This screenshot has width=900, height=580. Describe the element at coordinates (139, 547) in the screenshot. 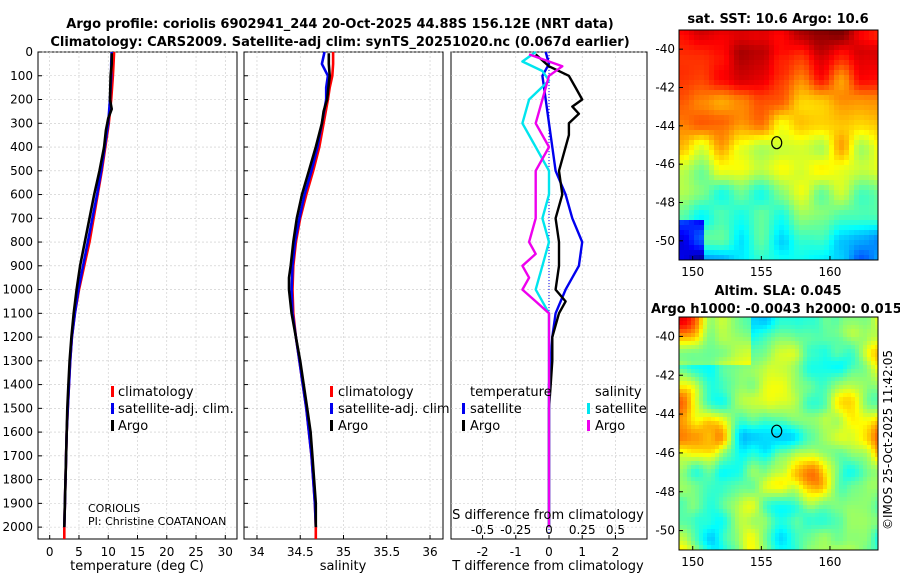

I see `temperature-x-ticks: 0 5 10 15 20 25 30` at that location.